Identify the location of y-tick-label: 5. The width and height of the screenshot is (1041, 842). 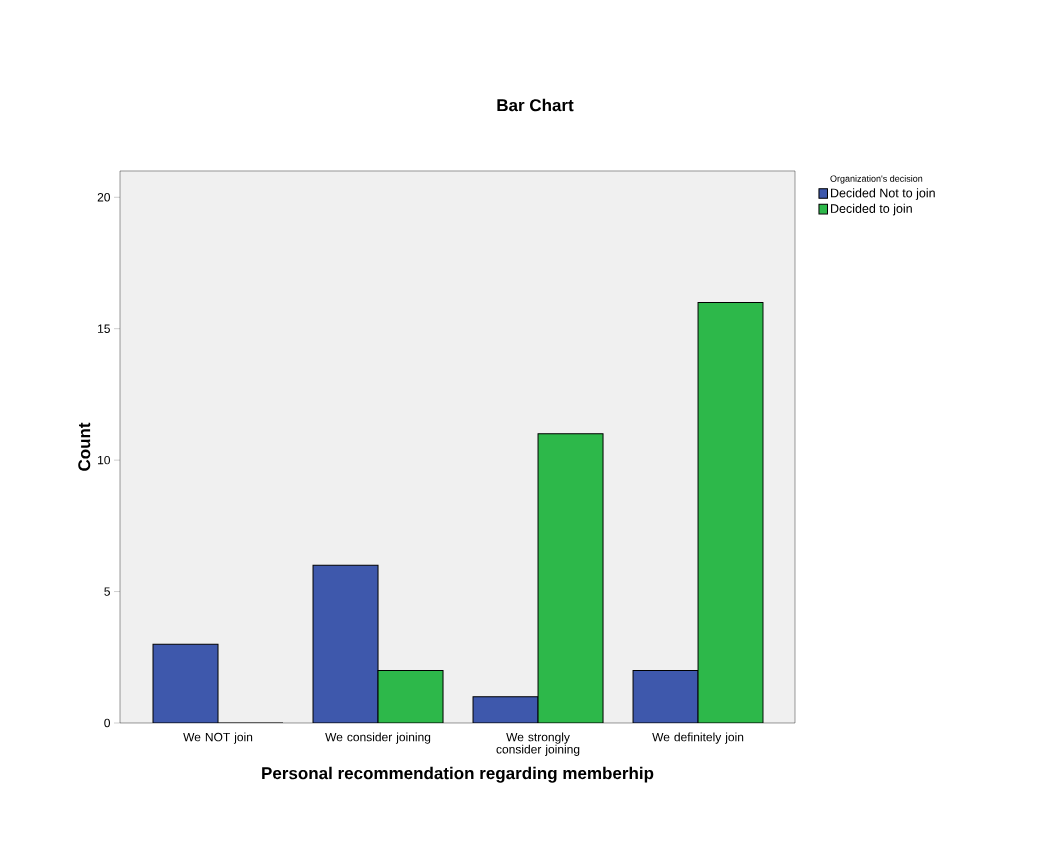
(107, 591).